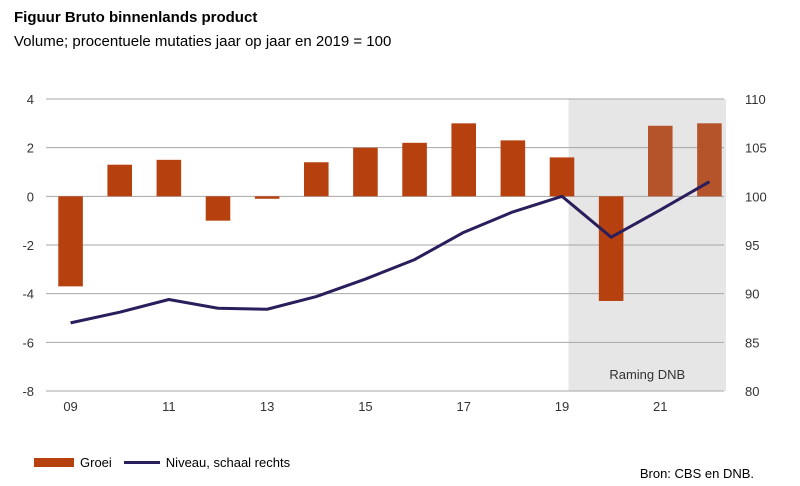  I want to click on legend-item-niveau: Niveau, schaal rechts, so click(207, 462).